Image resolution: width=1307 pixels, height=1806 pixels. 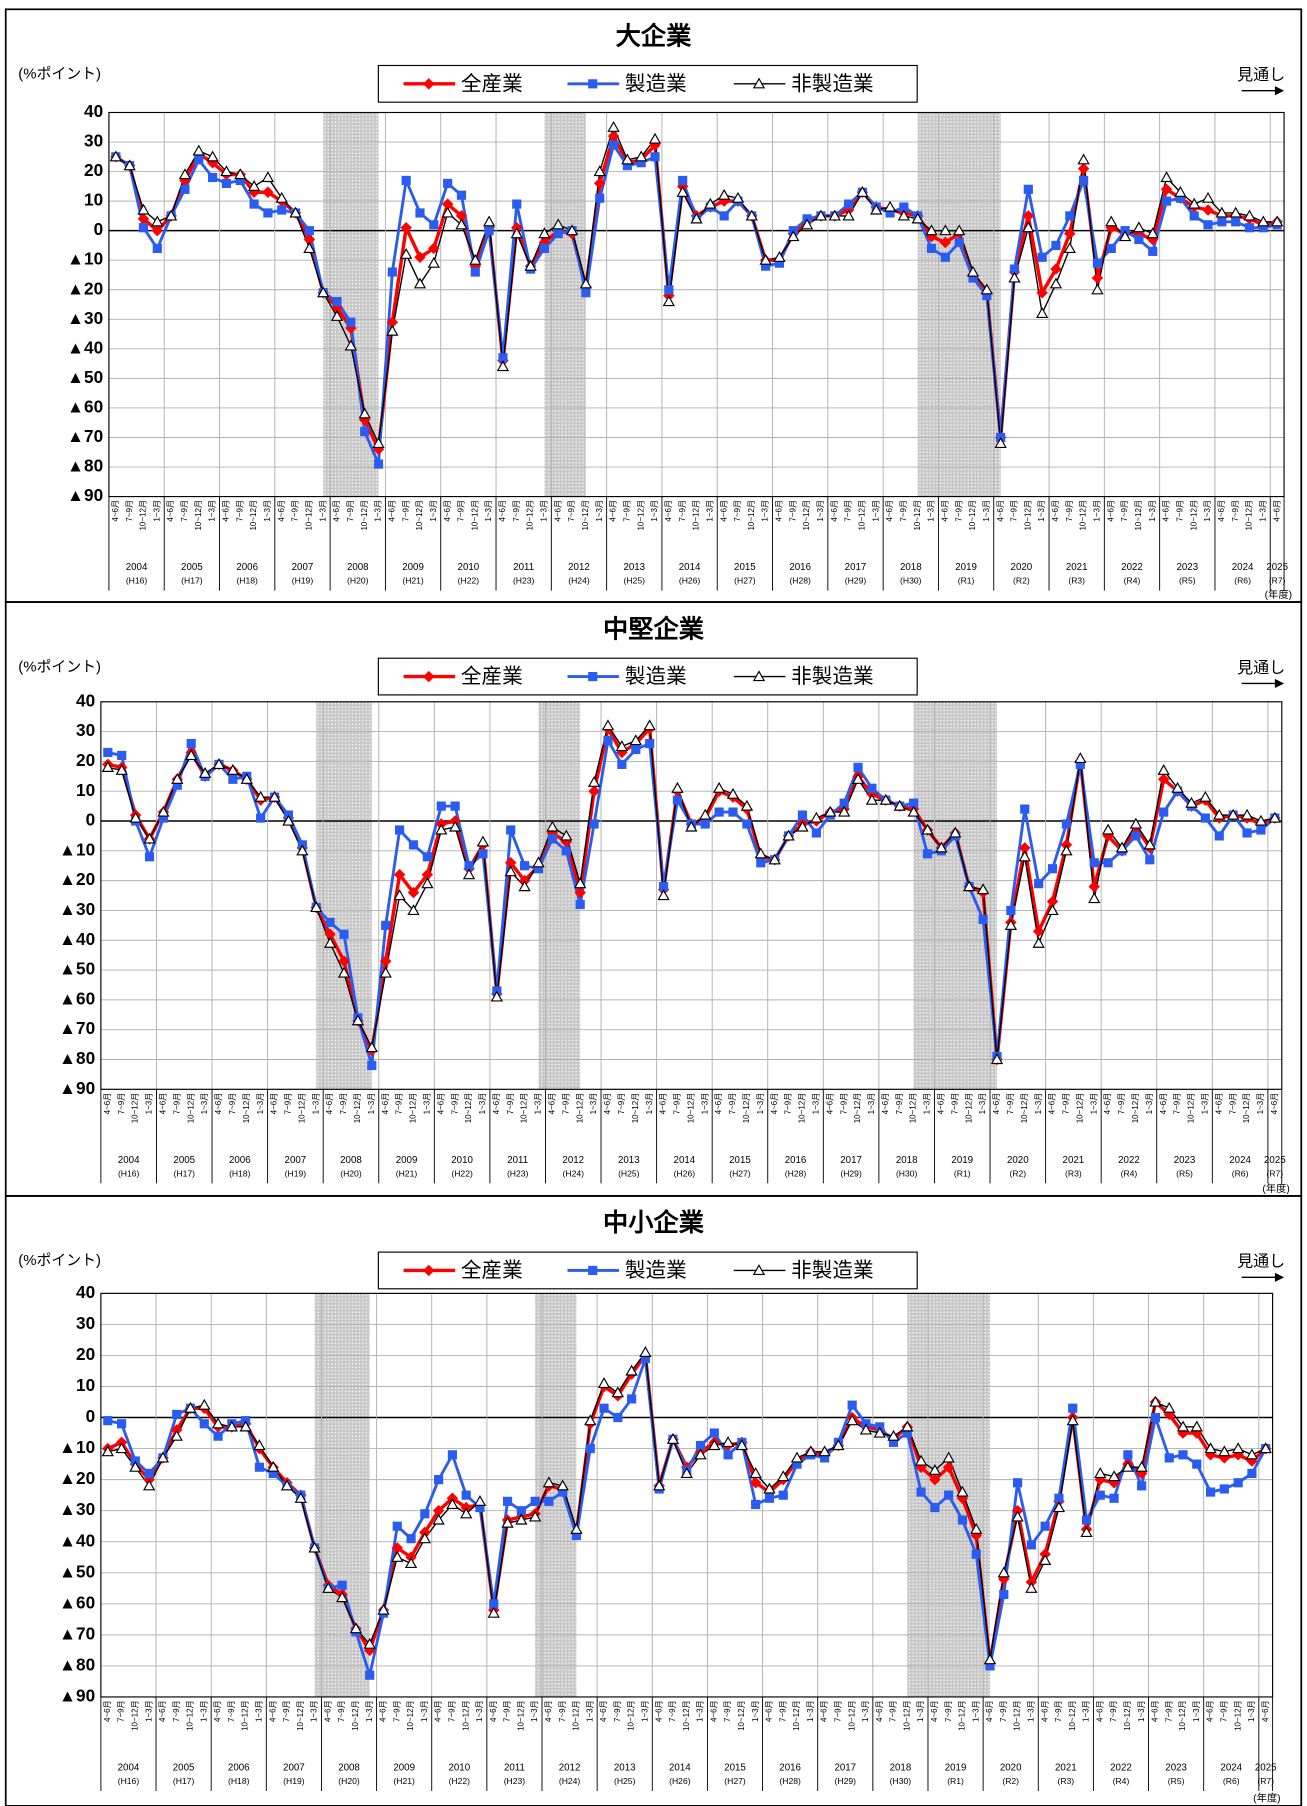 I want to click on era-label: (H21), so click(x=407, y=1173).